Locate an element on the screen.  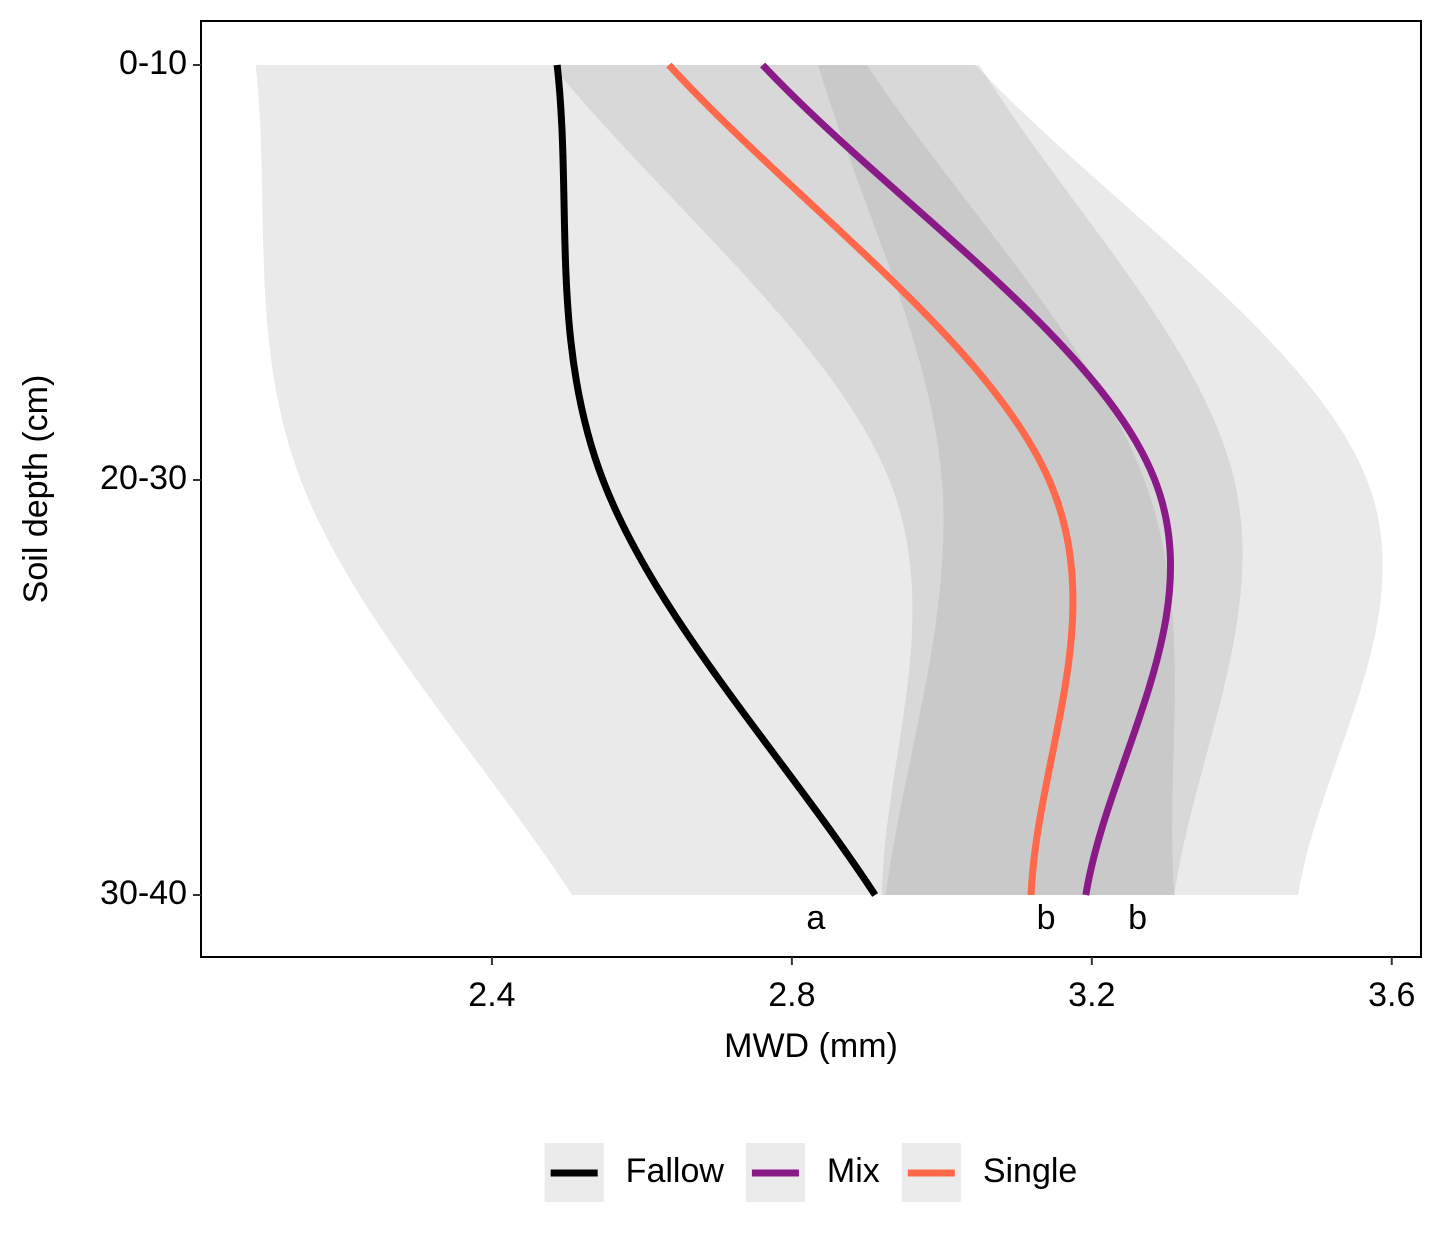
x-tick-label: 3.6 is located at coordinates (1391, 995).